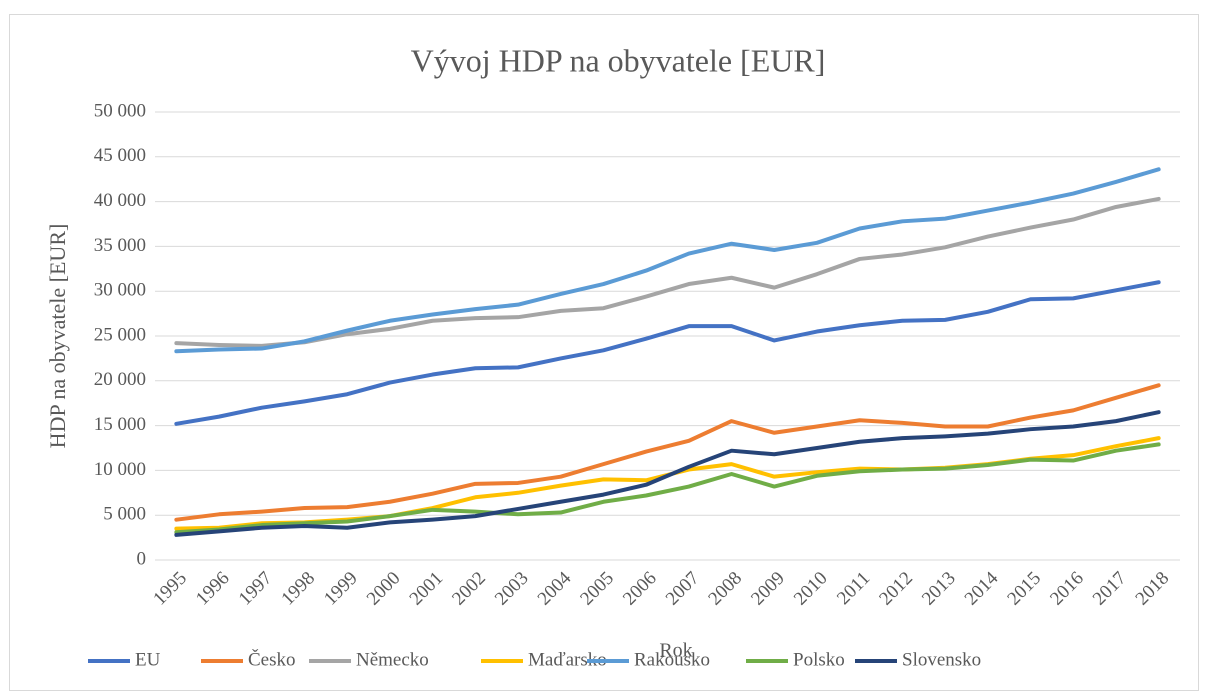 This screenshot has height=695, width=1209. Describe the element at coordinates (120, 469) in the screenshot. I see `y-tick-label: 10 000` at that location.